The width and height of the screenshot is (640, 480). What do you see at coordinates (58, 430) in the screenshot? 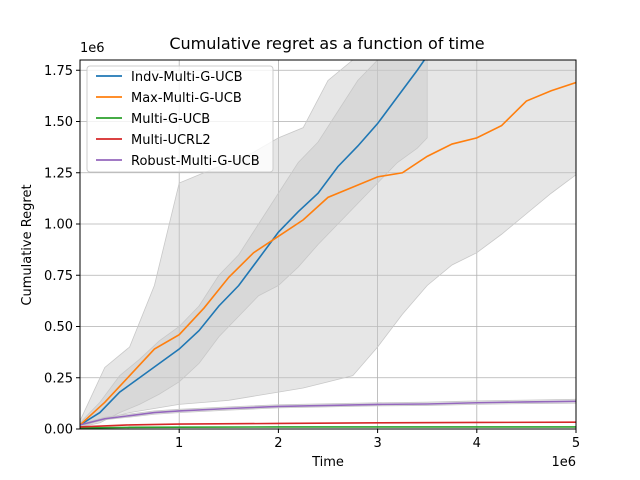
I see `y-tick-label: 0.00` at bounding box center [58, 430].